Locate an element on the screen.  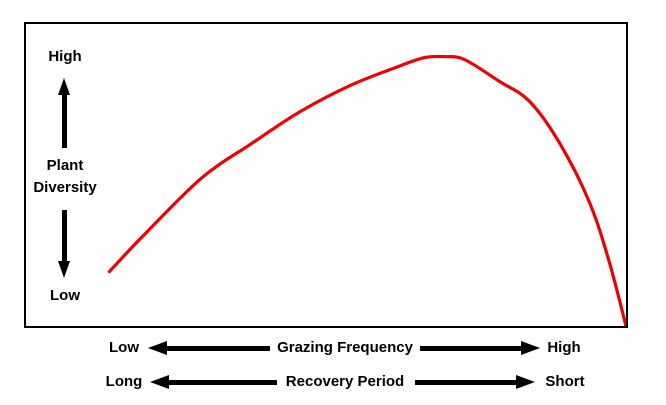
y-axis-title: Plant Diversity is located at coordinates (65, 177).